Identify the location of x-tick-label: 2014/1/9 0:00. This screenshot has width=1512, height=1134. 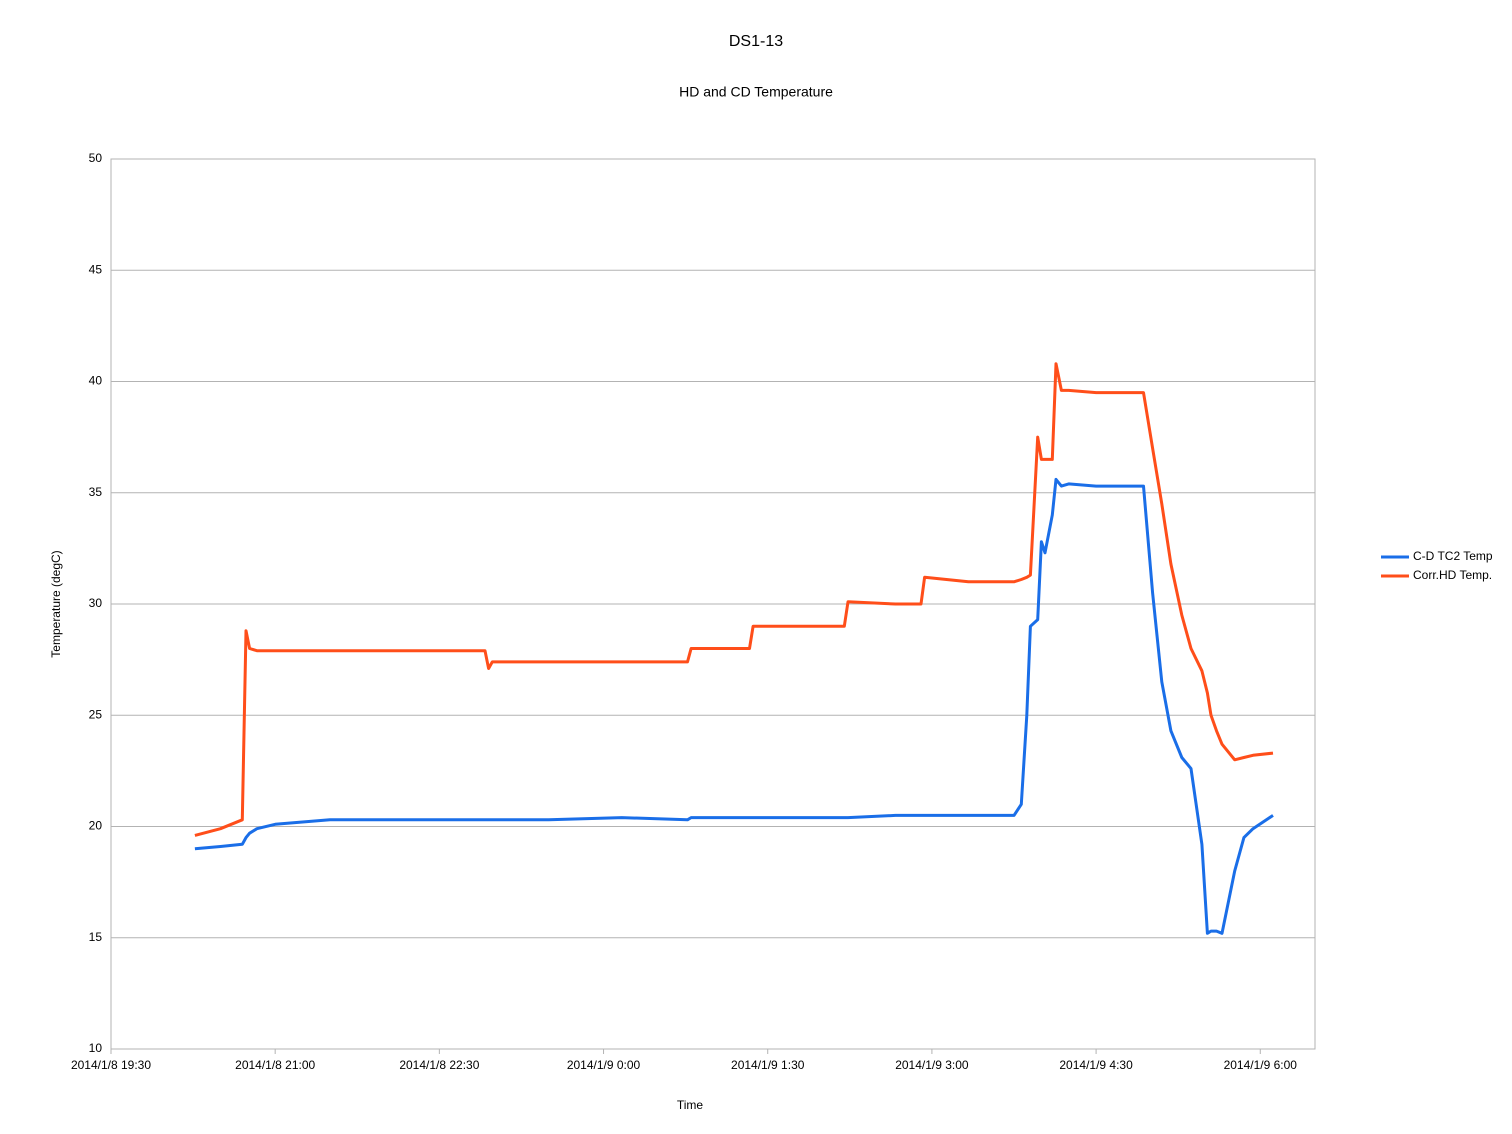
(604, 1065).